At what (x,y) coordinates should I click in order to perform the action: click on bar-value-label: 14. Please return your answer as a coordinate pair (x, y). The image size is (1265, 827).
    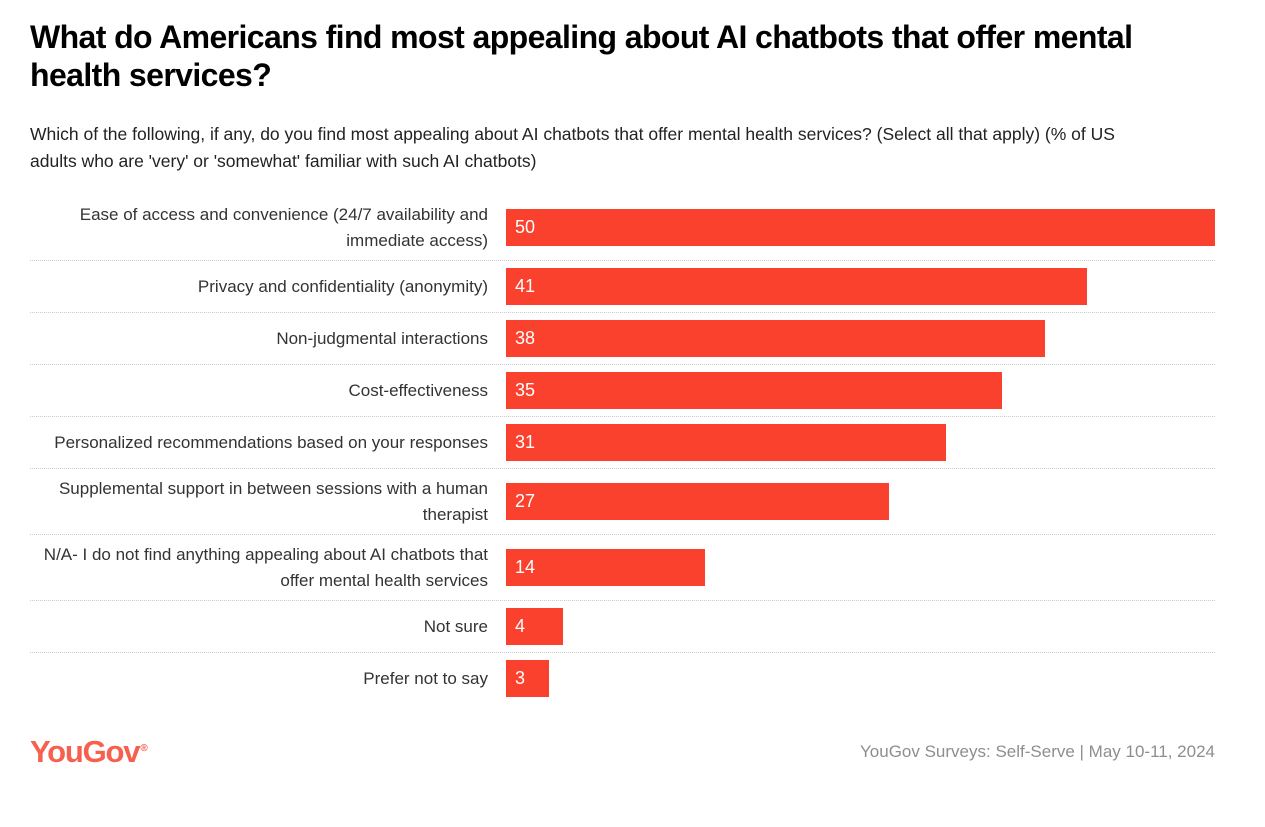
    Looking at the image, I should click on (525, 567).